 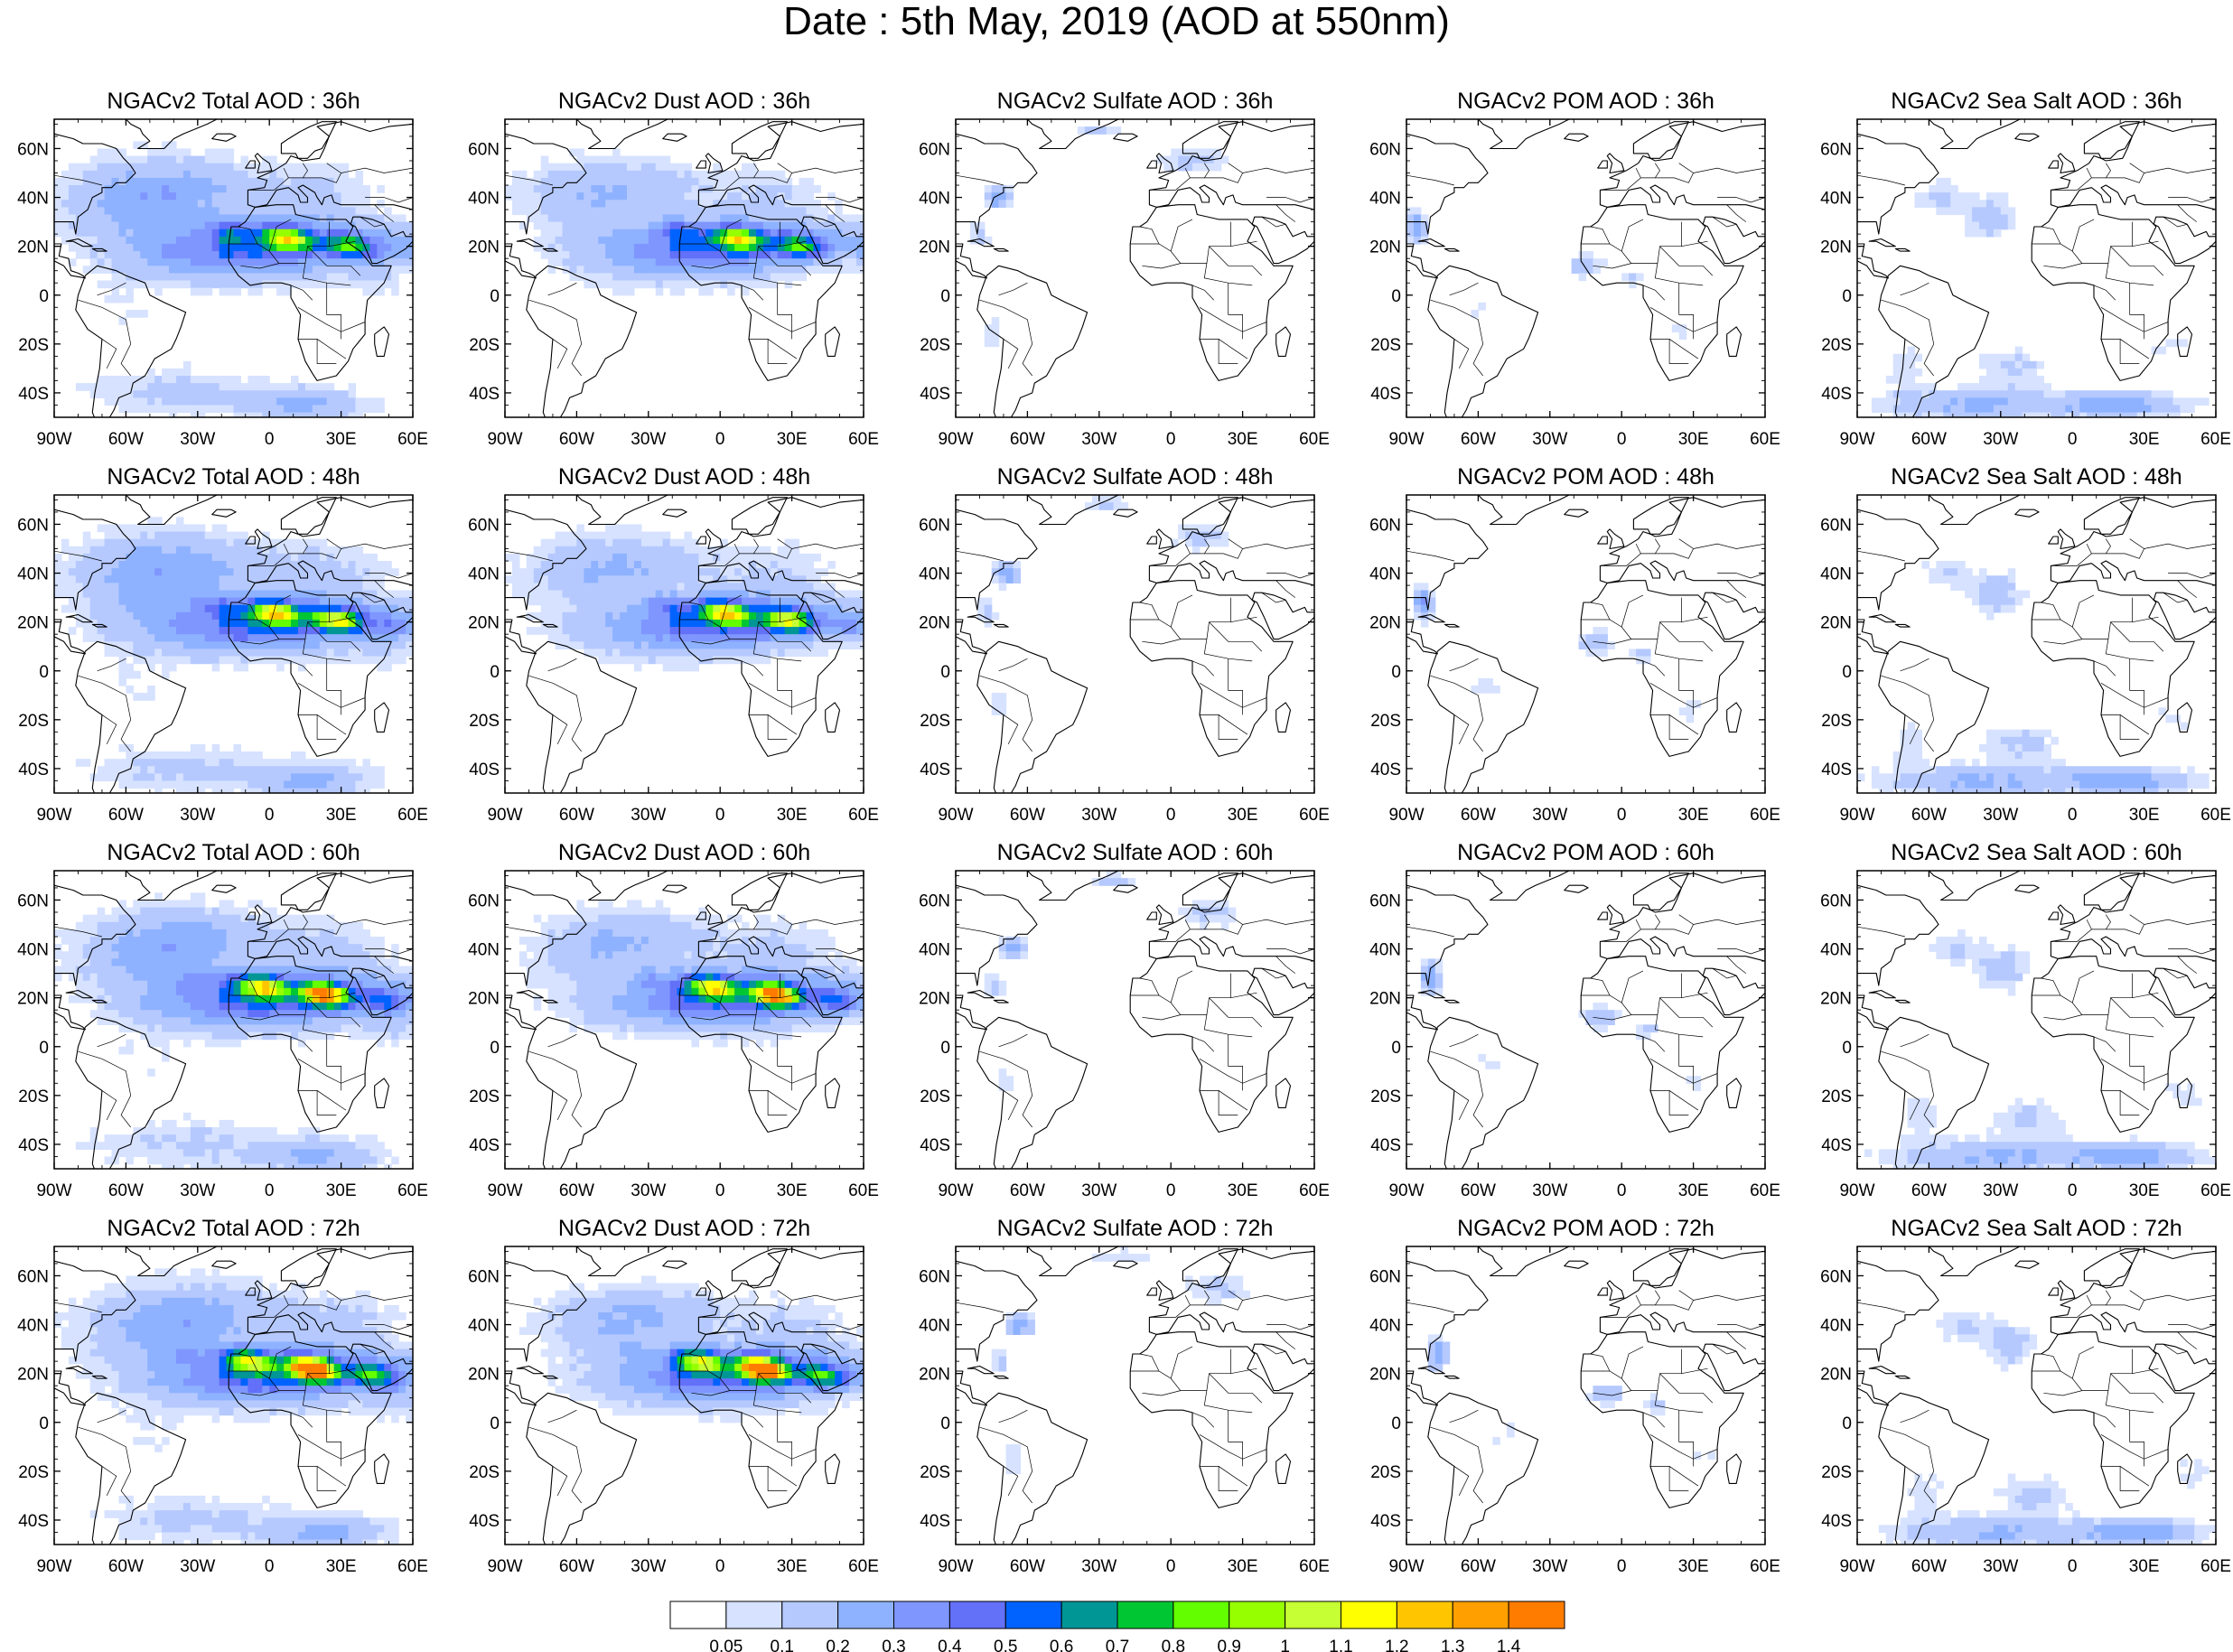 I want to click on colorbar-label: 0.7, so click(x=1117, y=1645).